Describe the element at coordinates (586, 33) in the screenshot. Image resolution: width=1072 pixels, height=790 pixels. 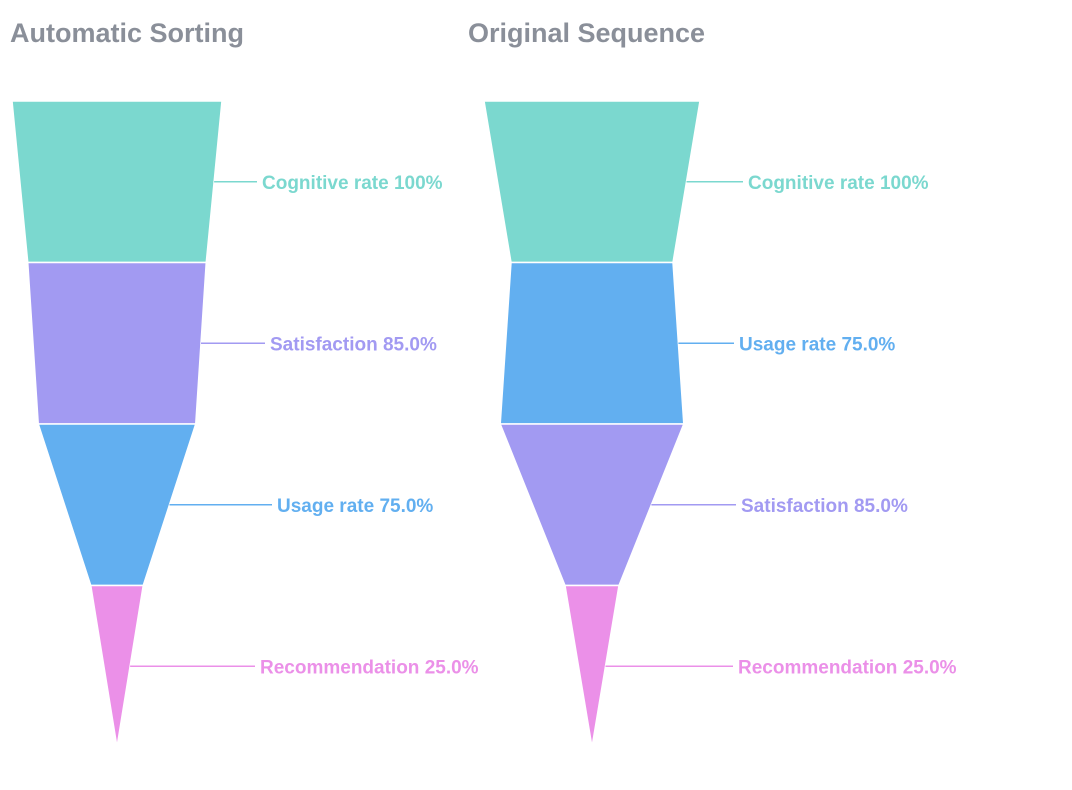
I see `chart-title-original-sequence: Original Sequence` at that location.